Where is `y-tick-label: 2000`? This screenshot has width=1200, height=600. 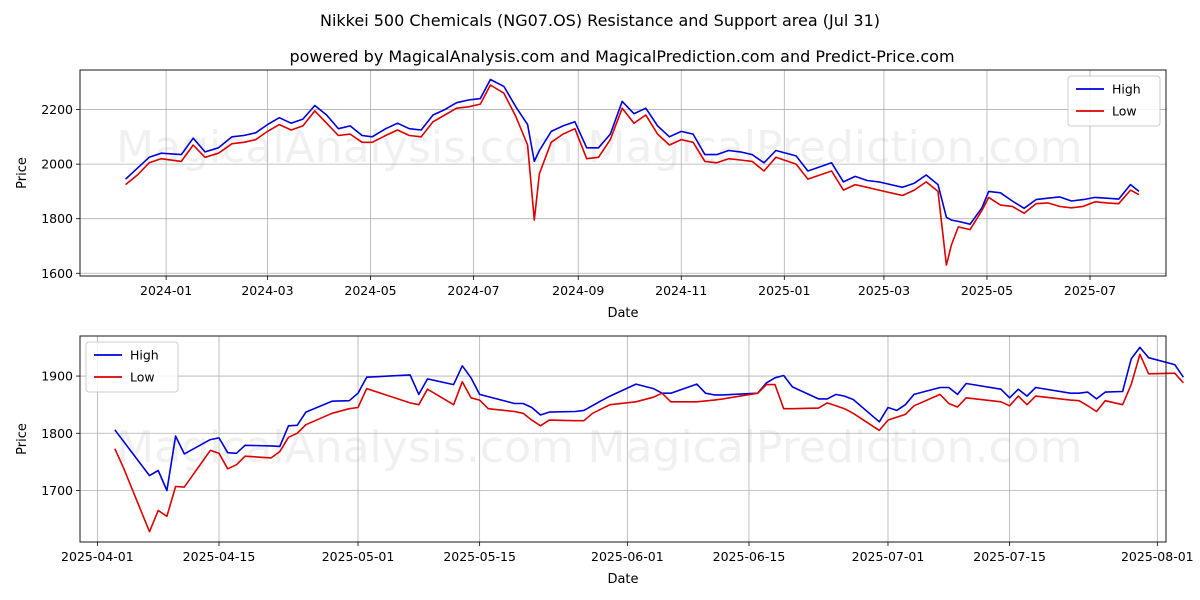
y-tick-label: 2000 is located at coordinates (57, 164).